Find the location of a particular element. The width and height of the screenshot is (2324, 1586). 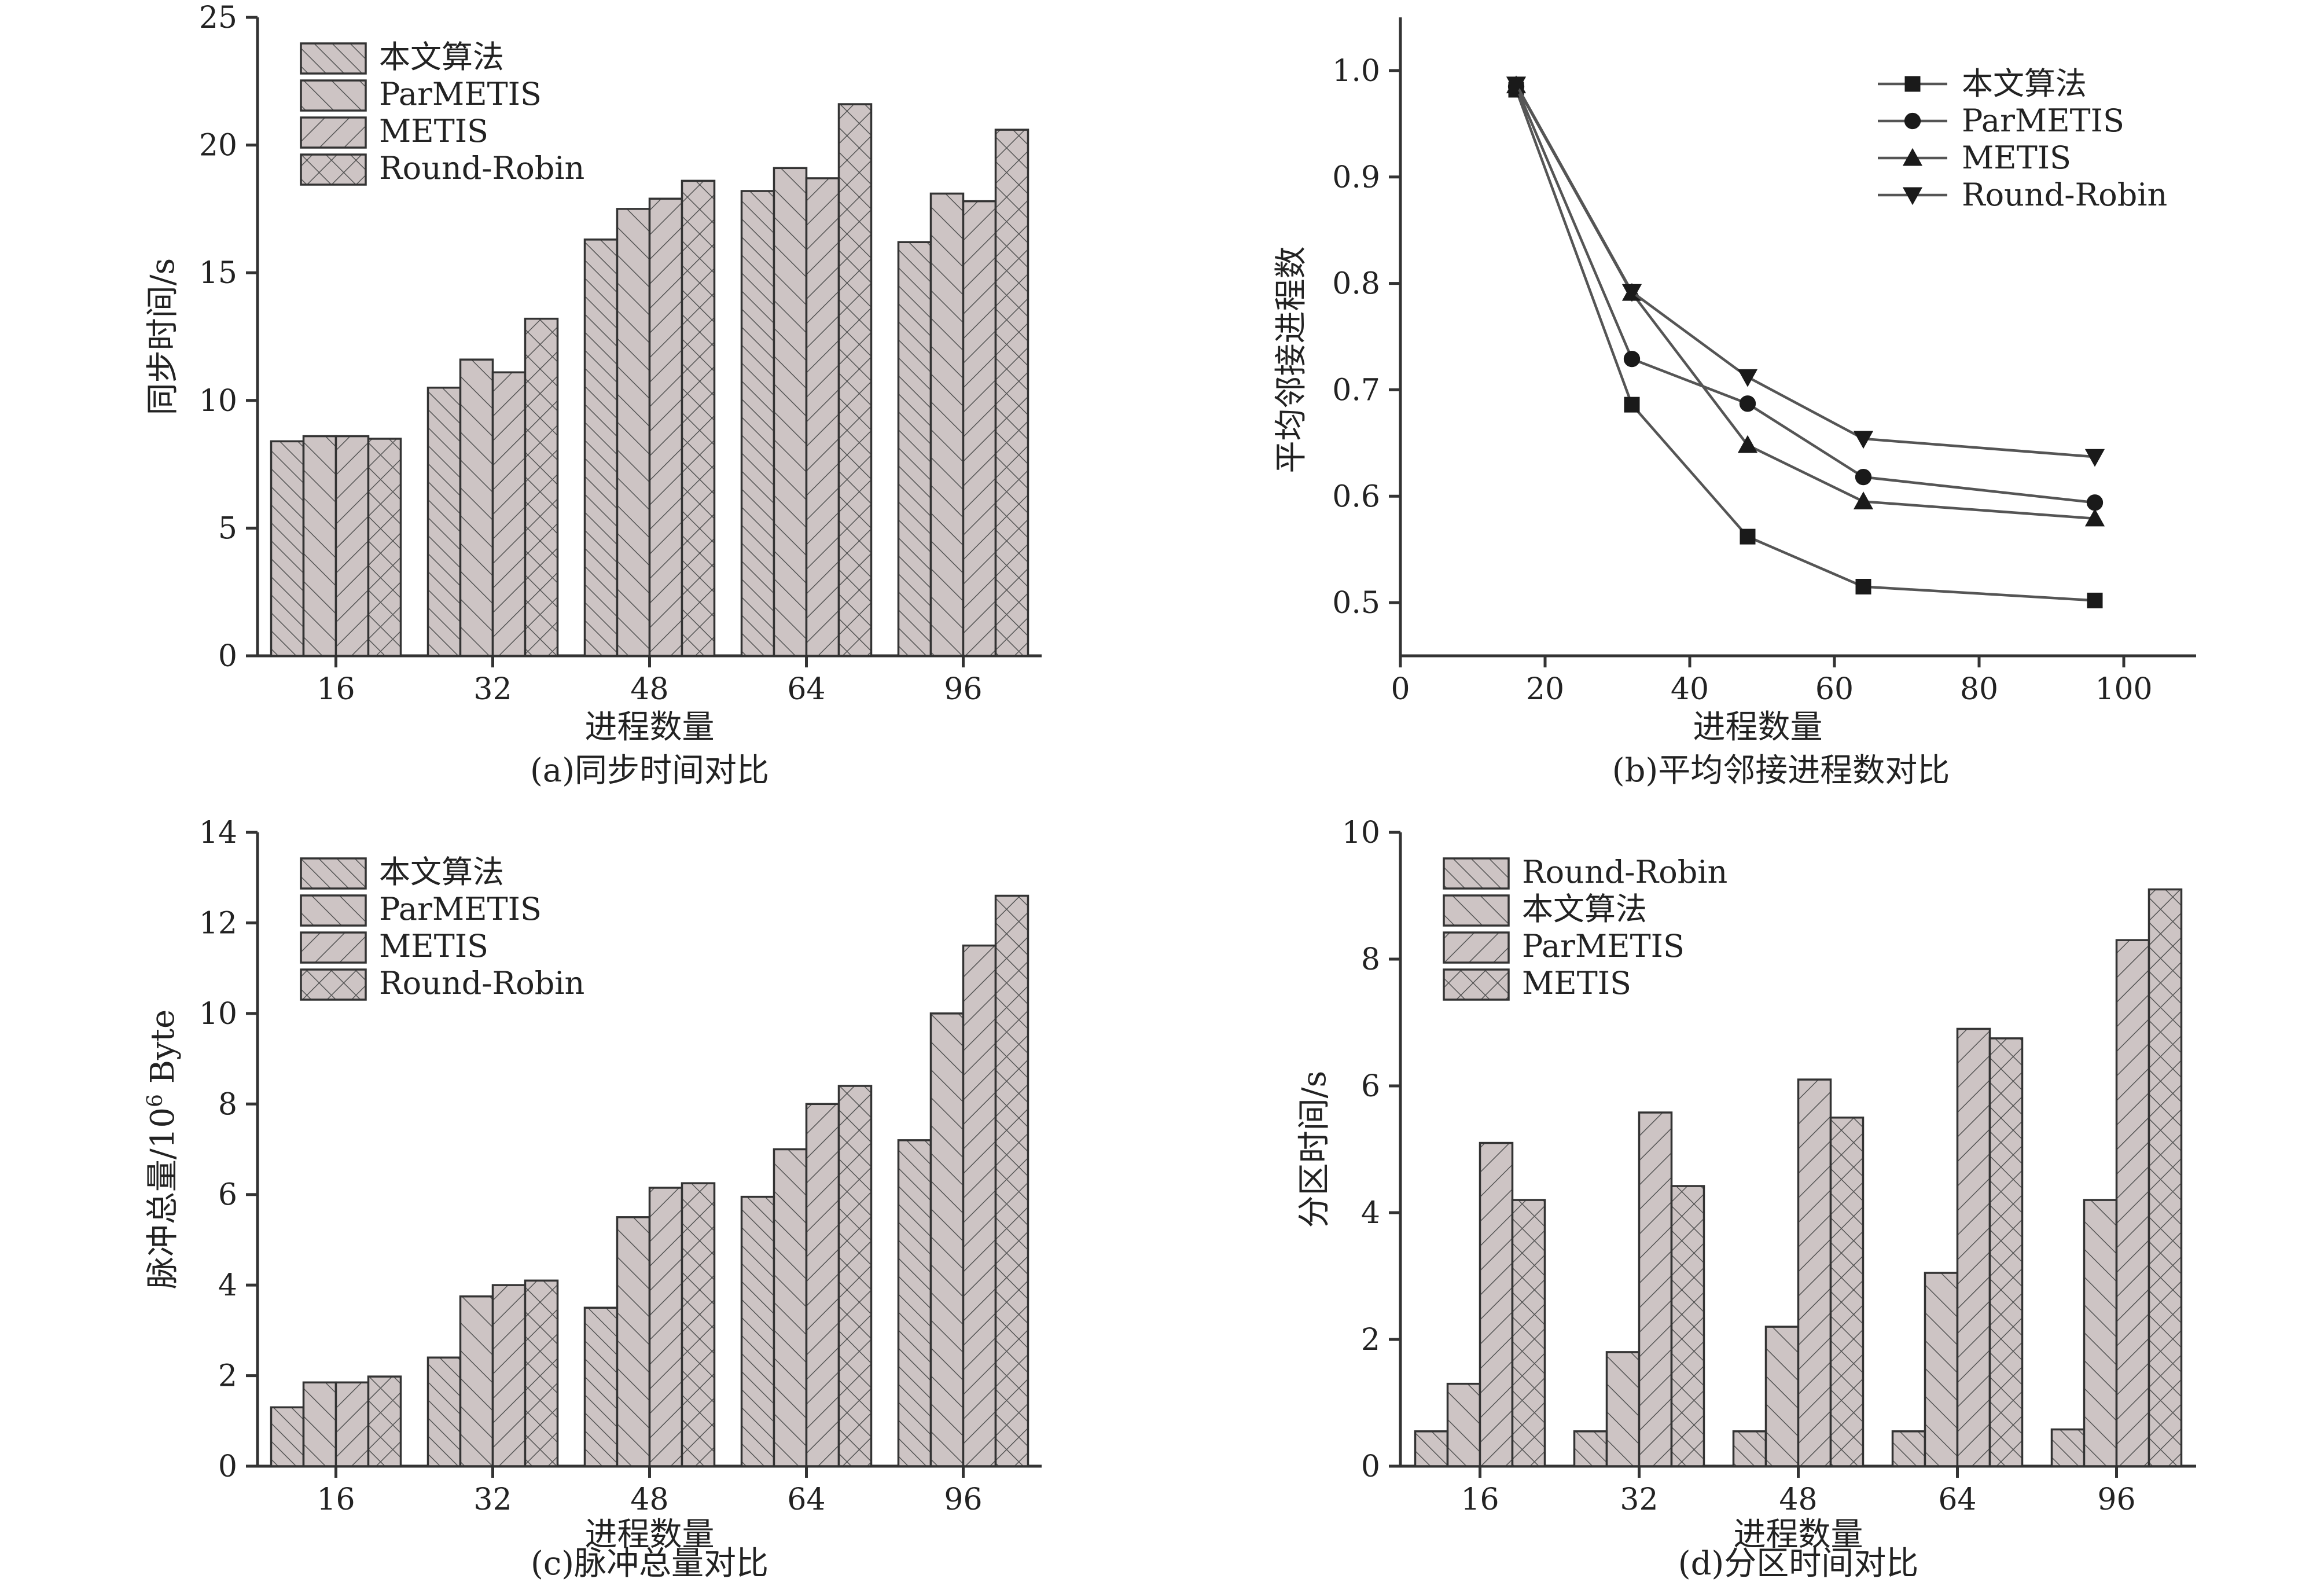

x-tick-label: 48 is located at coordinates (1798, 1499).